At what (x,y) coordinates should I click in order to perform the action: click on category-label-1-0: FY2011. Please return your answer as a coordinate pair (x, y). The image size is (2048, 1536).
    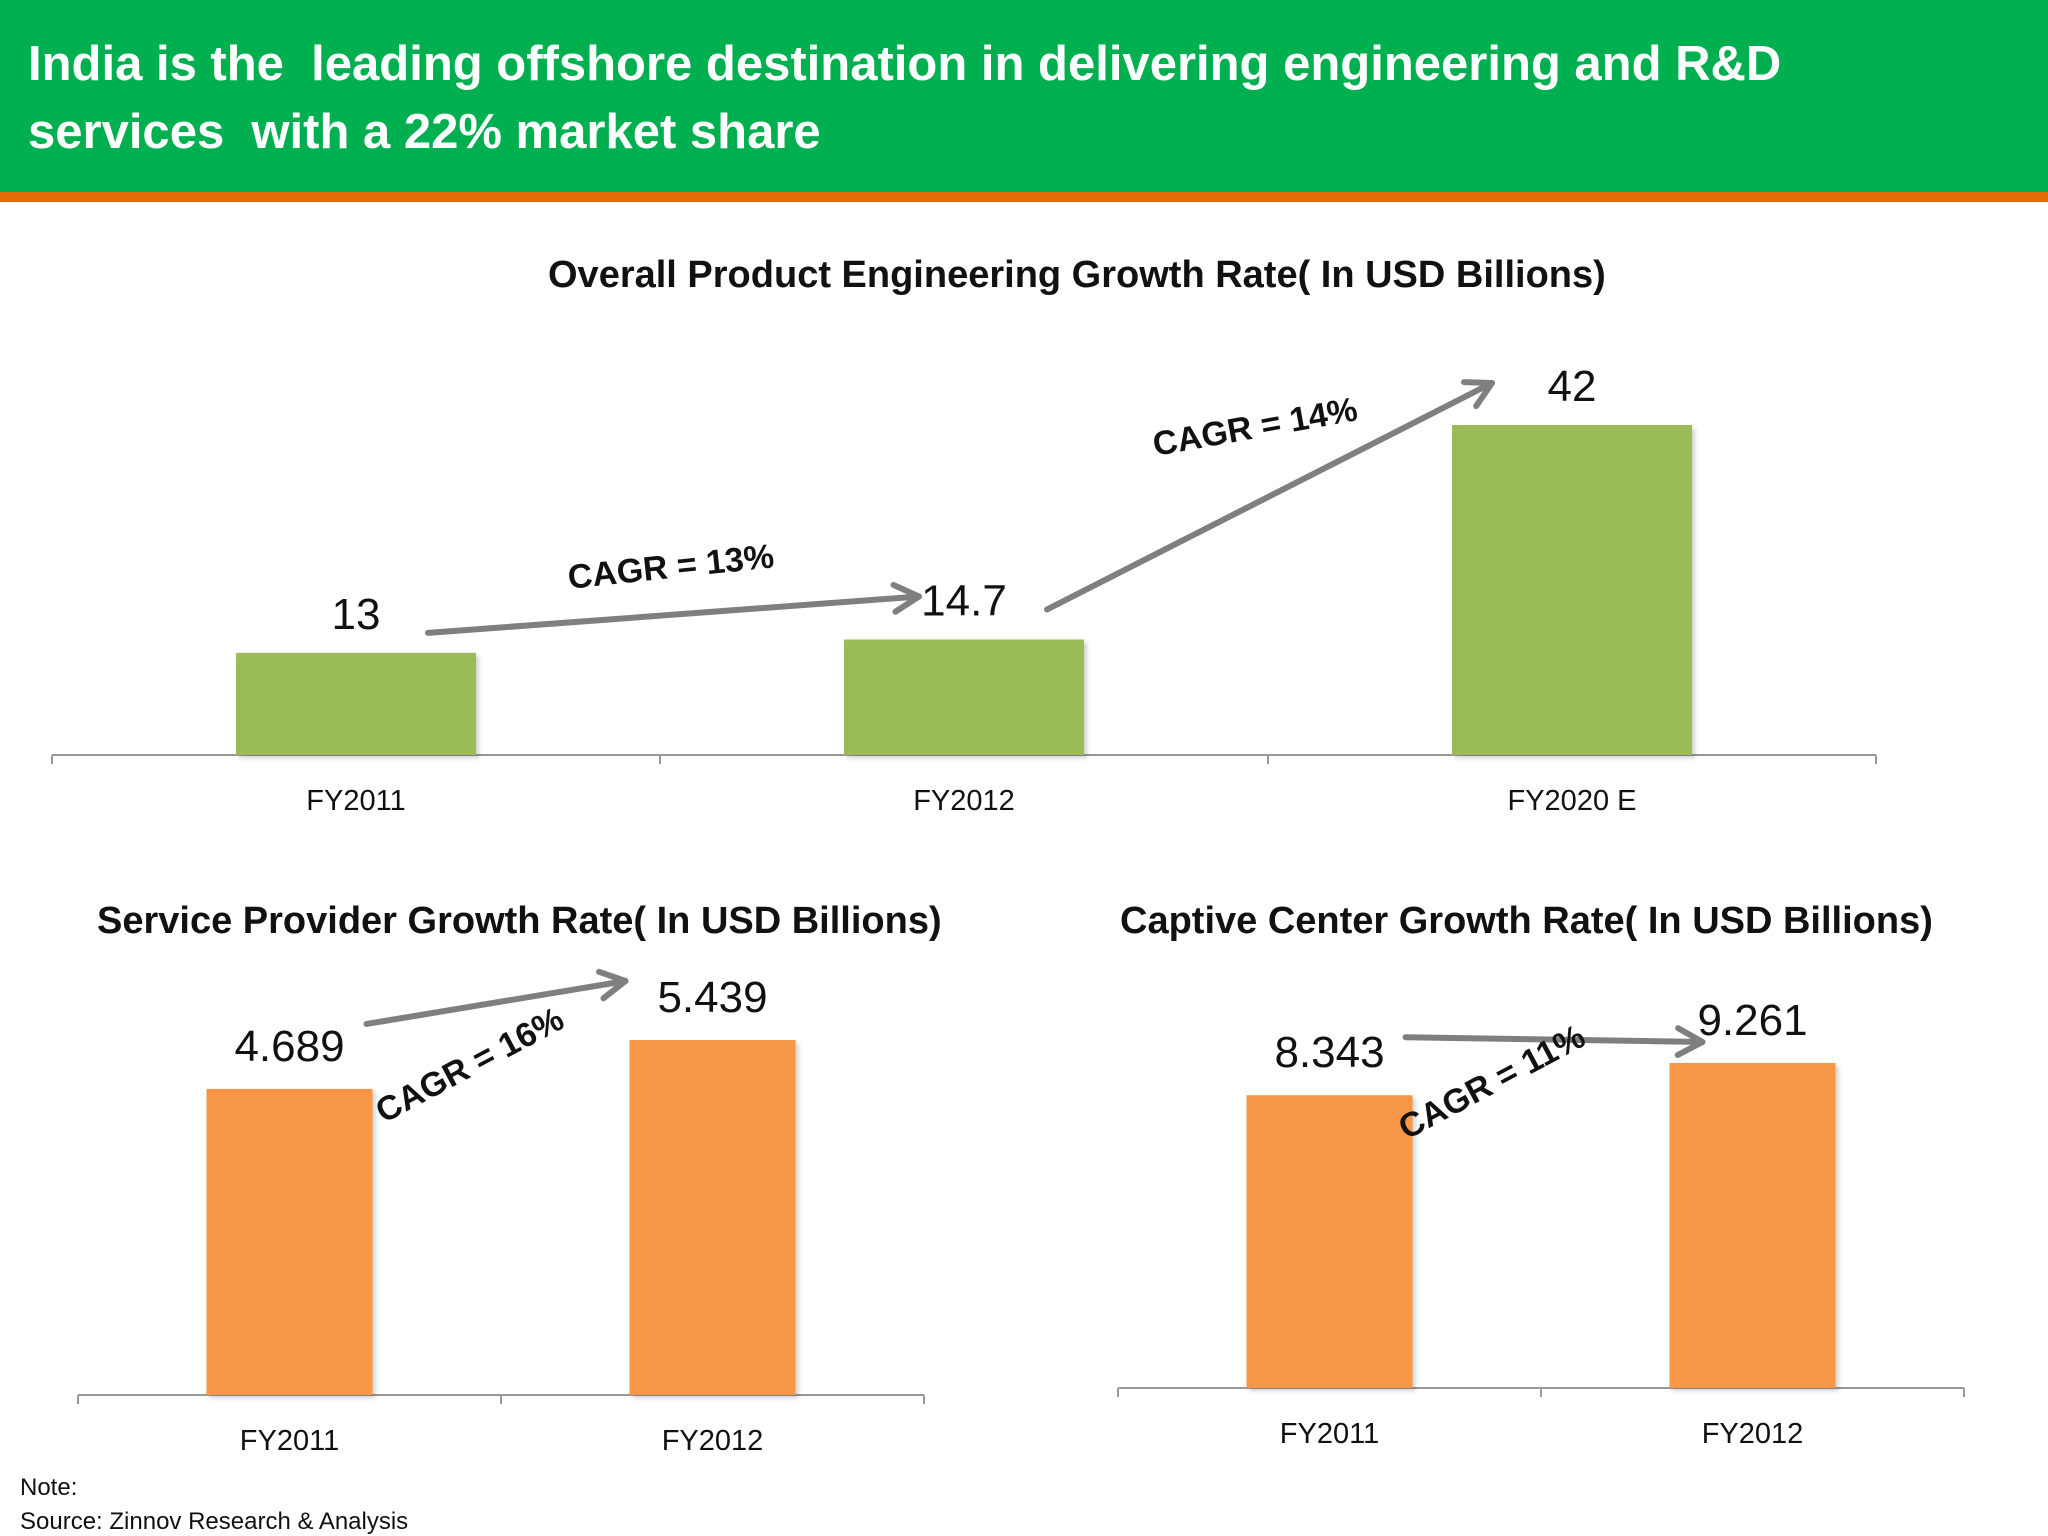
    Looking at the image, I should click on (289, 1441).